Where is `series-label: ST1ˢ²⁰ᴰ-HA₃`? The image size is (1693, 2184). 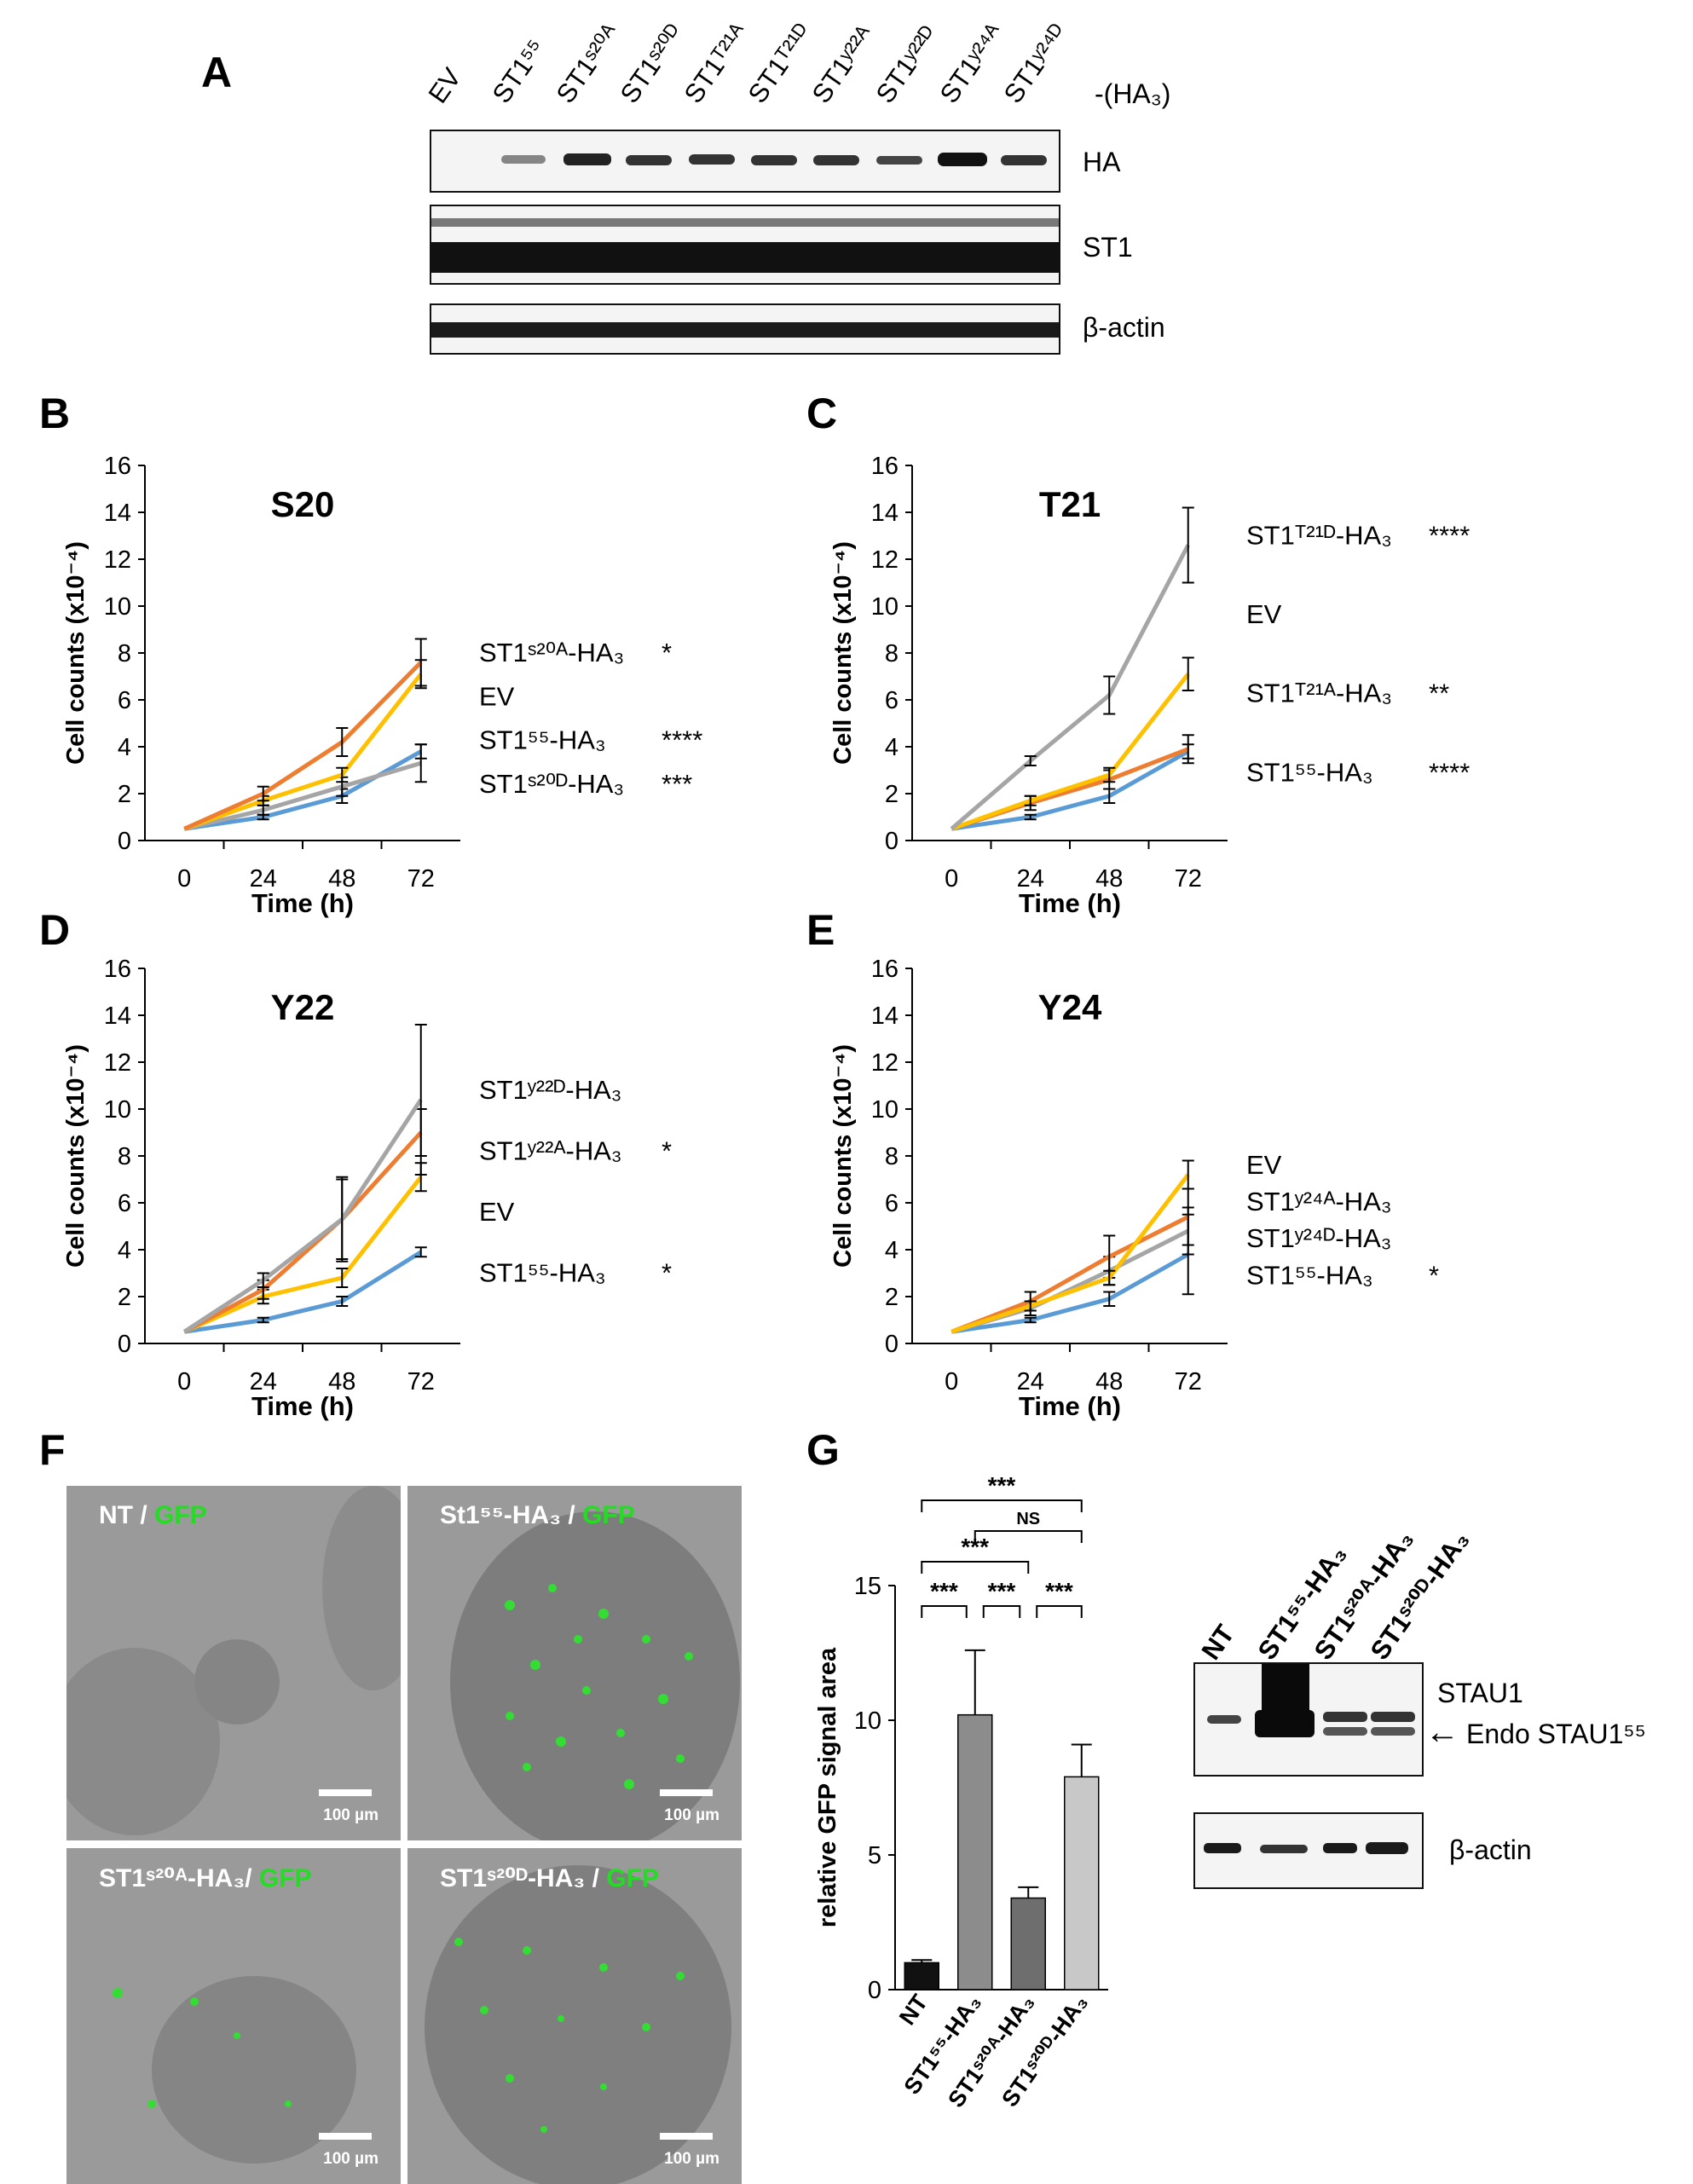
series-label: ST1ˢ²⁰ᴰ-HA₃ is located at coordinates (552, 784).